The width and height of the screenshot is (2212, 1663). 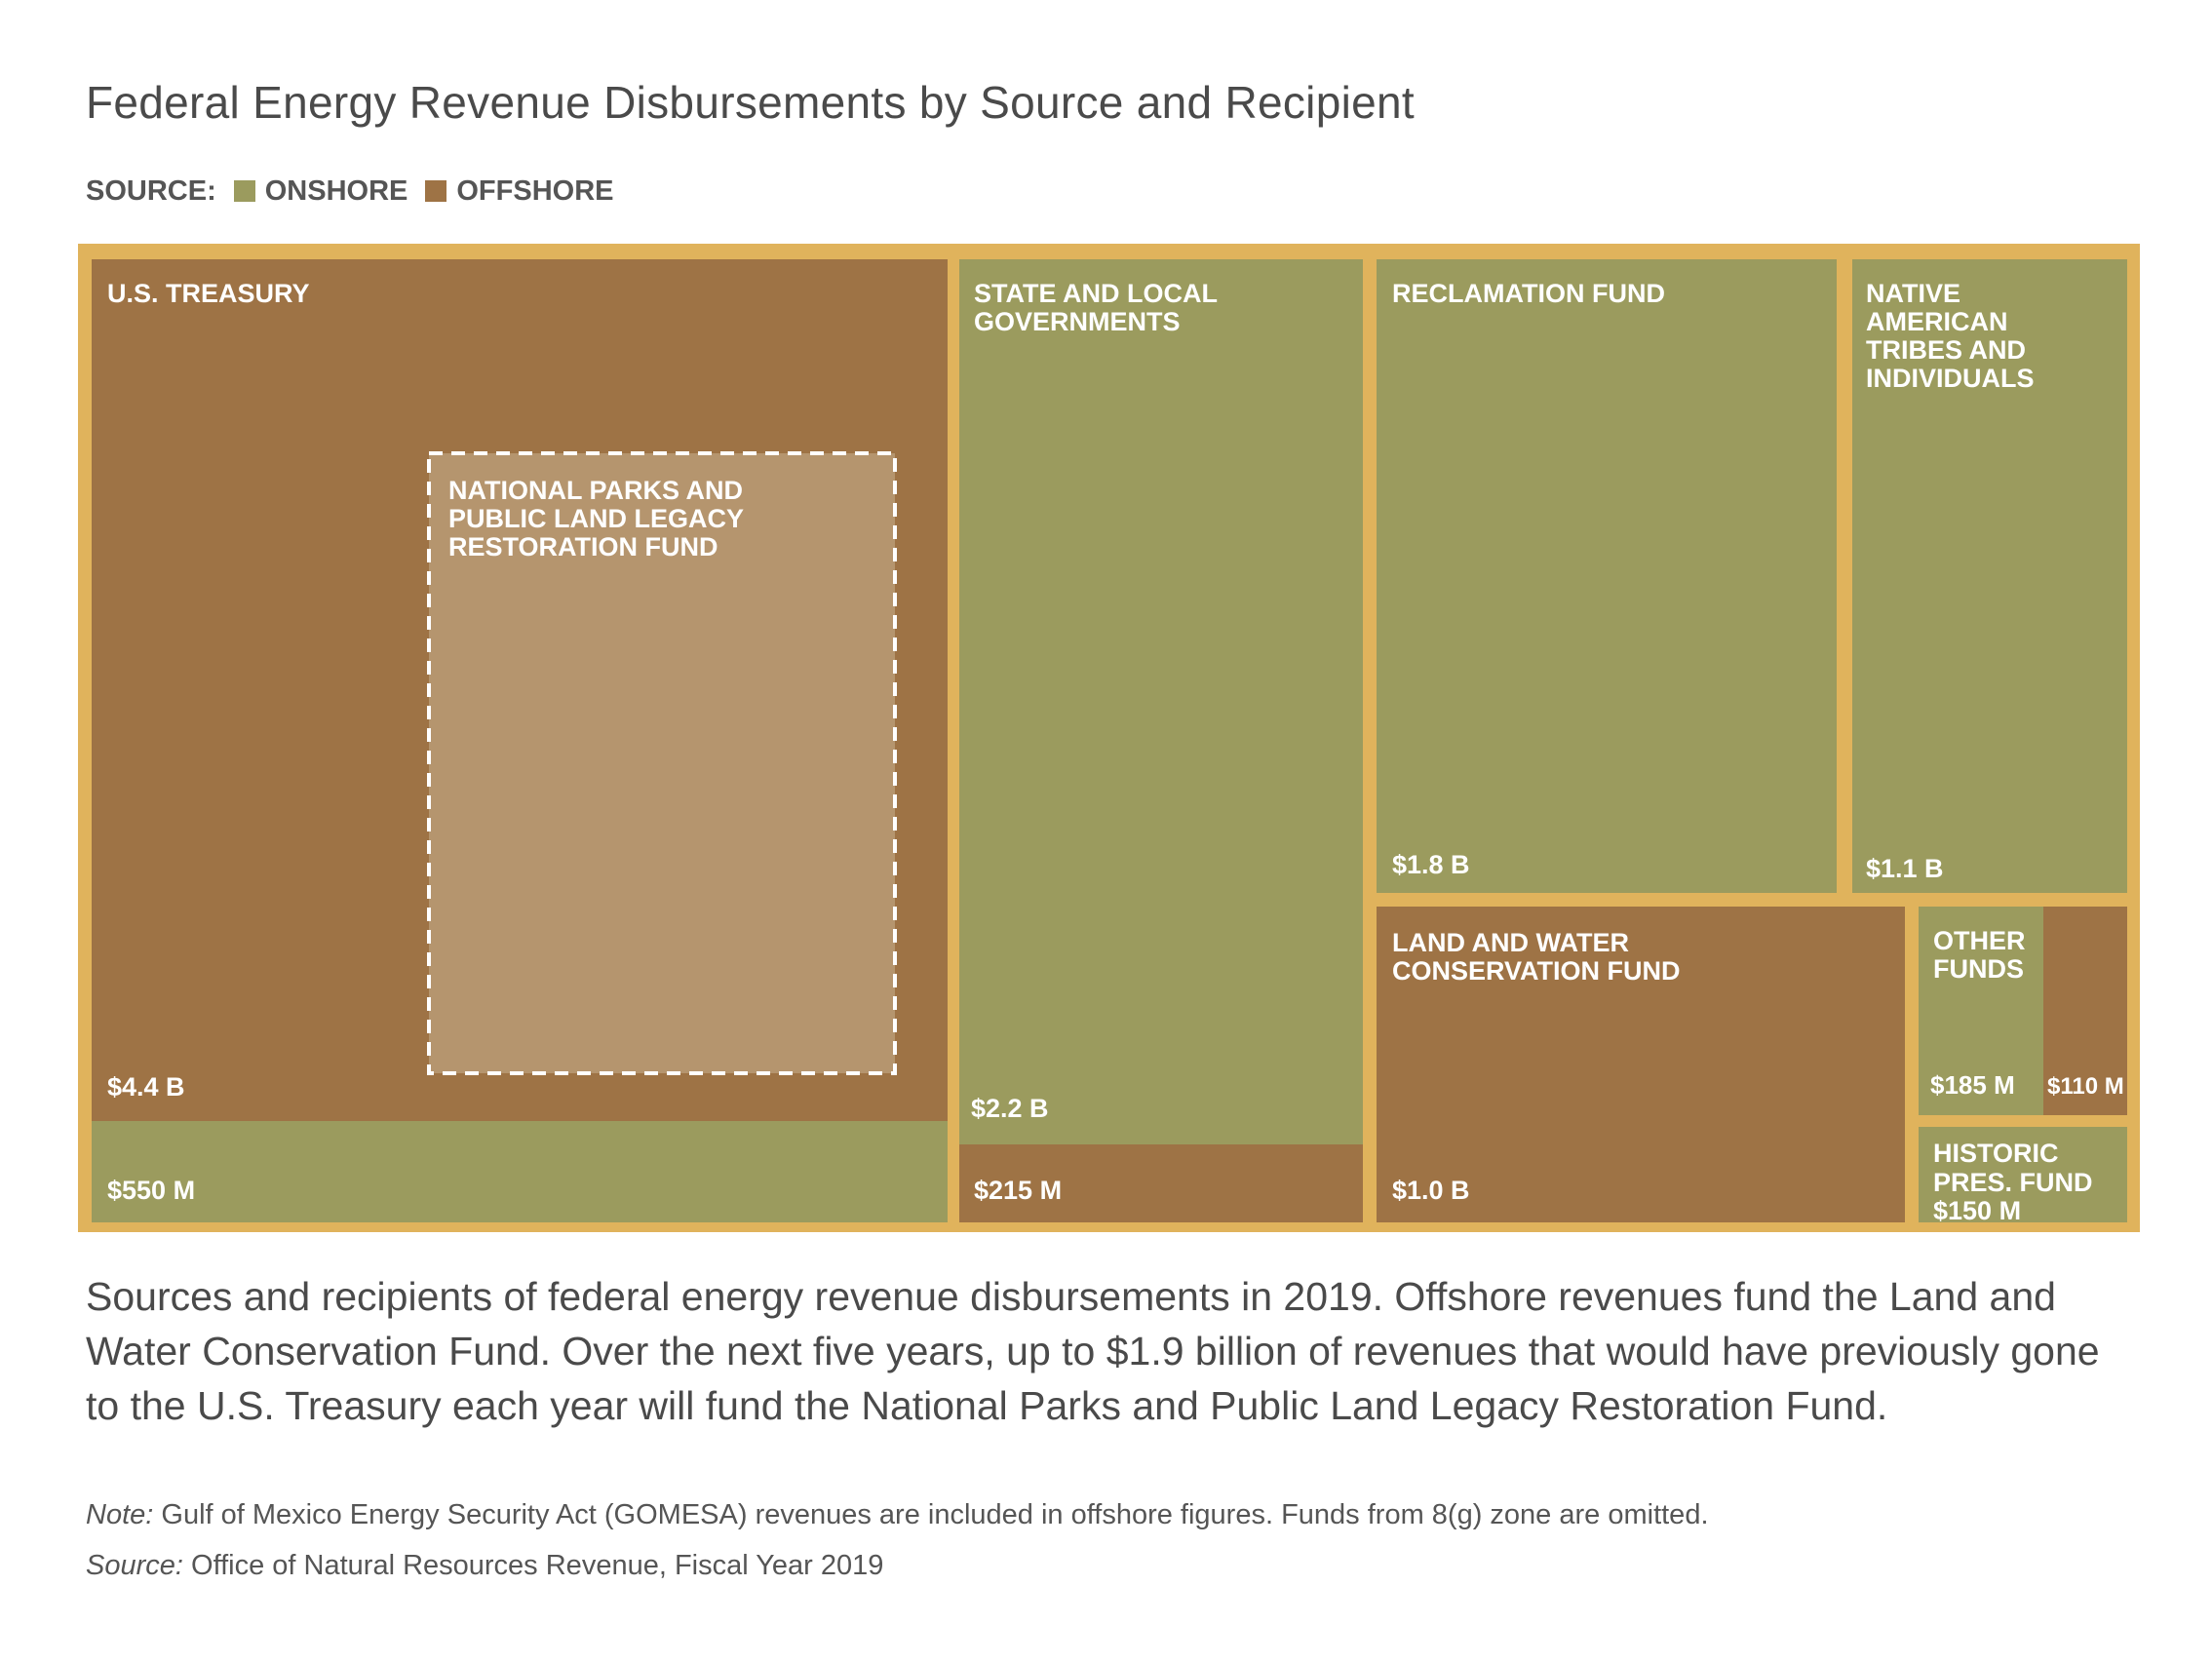 I want to click on legend-text-offshore: OFFSHORE, so click(x=535, y=190).